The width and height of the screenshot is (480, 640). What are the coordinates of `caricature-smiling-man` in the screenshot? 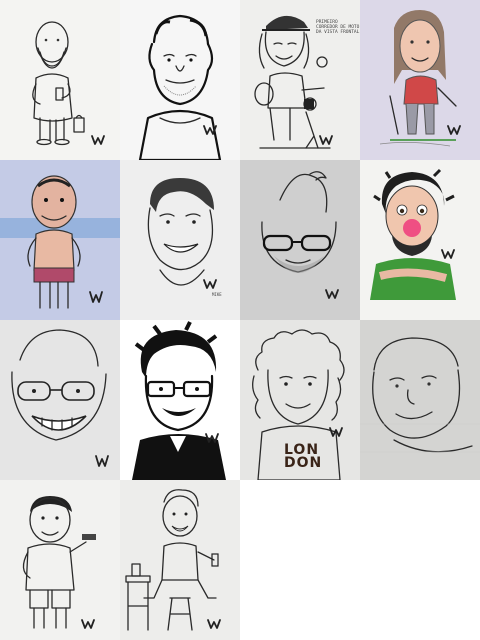 It's located at (182, 233).